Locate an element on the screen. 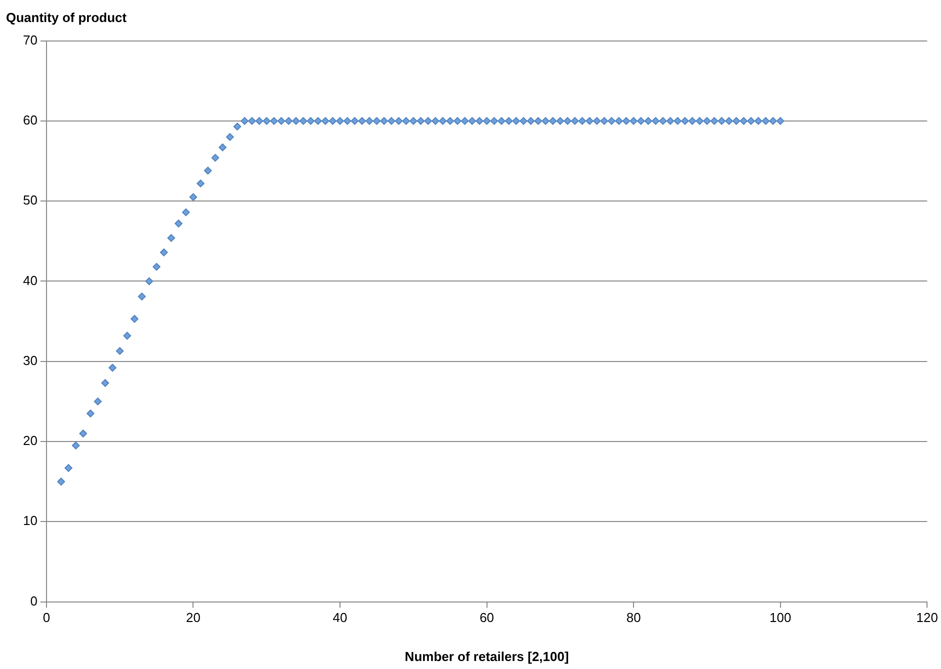 The image size is (941, 669). y-tick-label: 10 is located at coordinates (30, 520).